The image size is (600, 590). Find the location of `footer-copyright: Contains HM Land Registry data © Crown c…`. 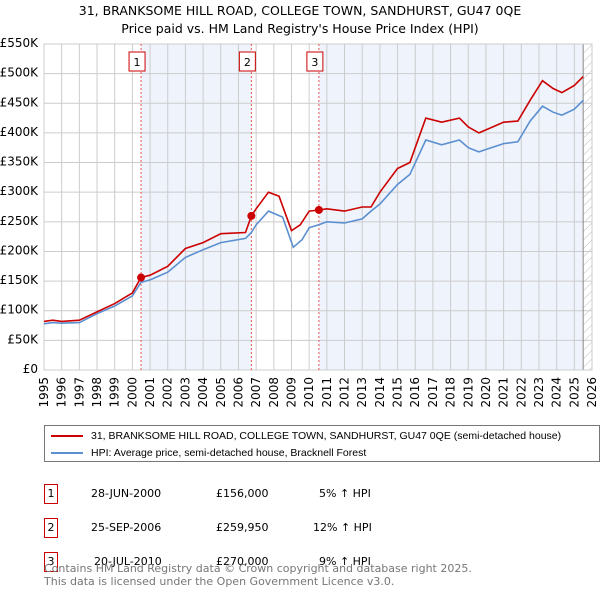

footer-copyright: Contains HM Land Registry data © Crown c… is located at coordinates (258, 568).